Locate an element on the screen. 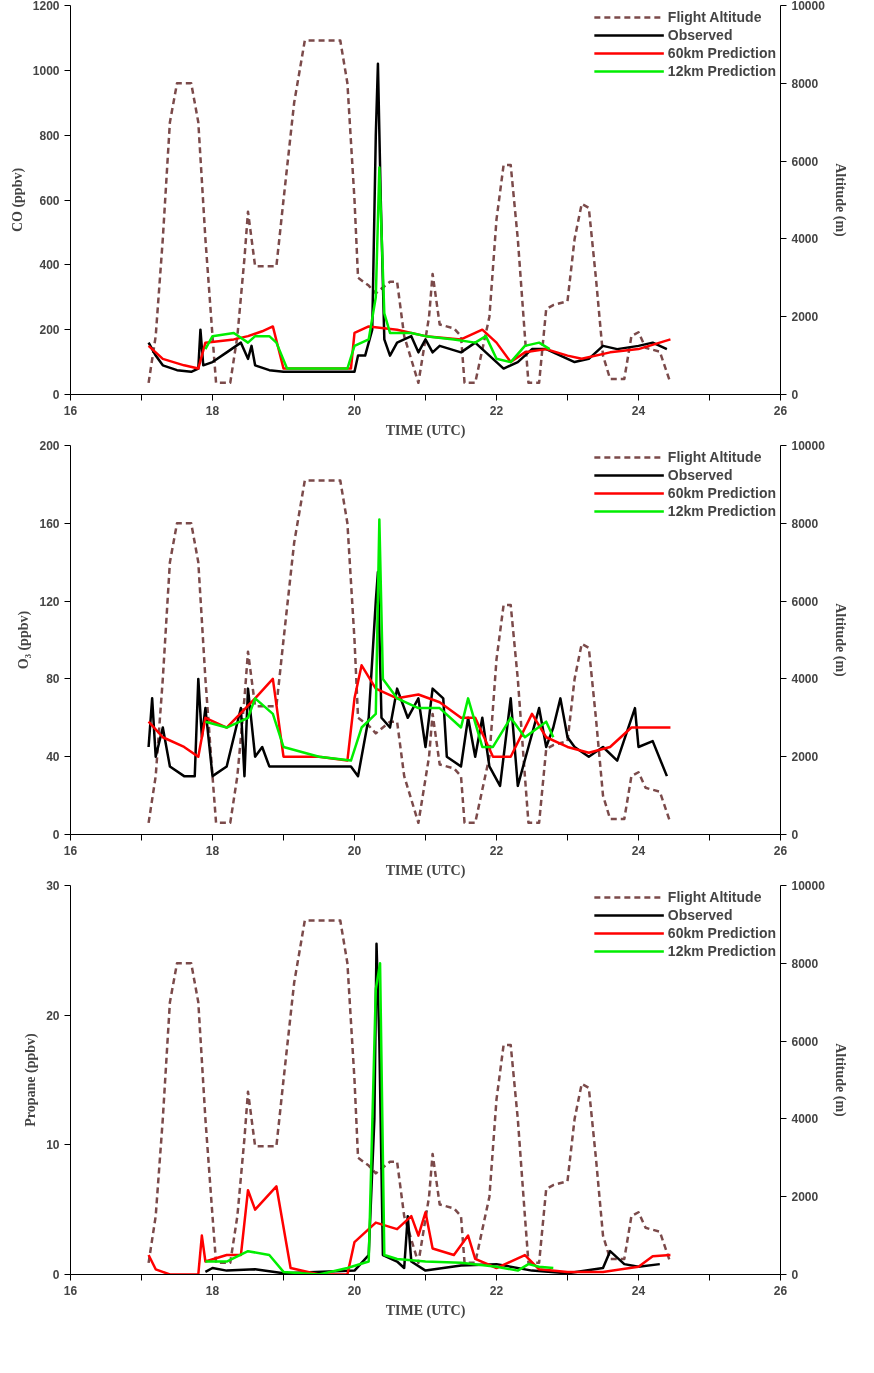 The image size is (874, 1373). y-tick-label: 20 is located at coordinates (53, 1015).